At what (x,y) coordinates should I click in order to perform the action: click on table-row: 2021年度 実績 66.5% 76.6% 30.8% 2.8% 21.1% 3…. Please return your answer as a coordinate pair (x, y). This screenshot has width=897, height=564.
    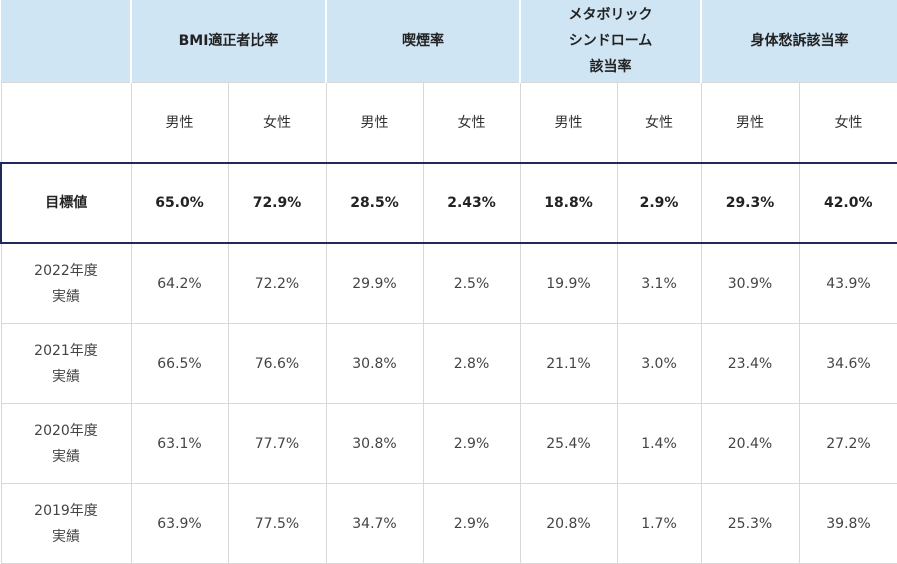
    Looking at the image, I should click on (448, 363).